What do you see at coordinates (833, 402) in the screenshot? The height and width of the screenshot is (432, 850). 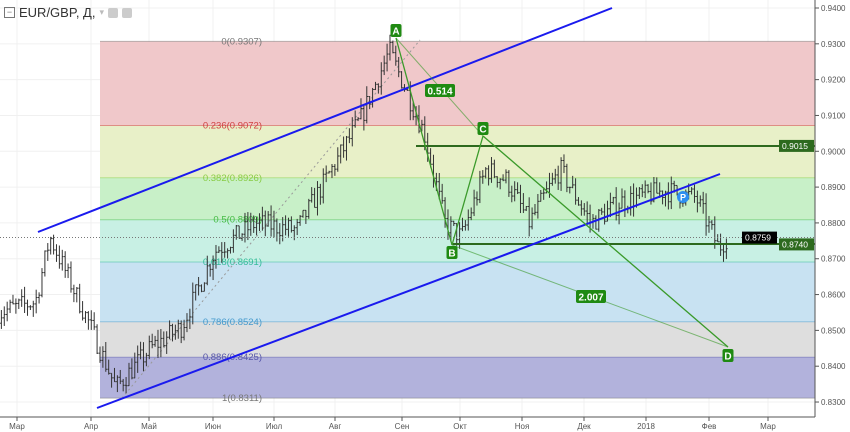 I see `y-tick-label: 0.8300` at bounding box center [833, 402].